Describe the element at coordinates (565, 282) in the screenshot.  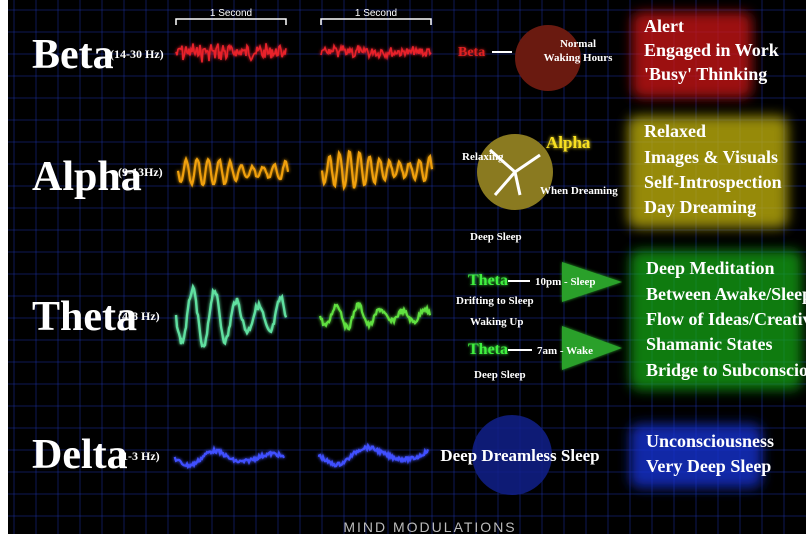
I see `cycle-label: 10pm - Sleep` at that location.